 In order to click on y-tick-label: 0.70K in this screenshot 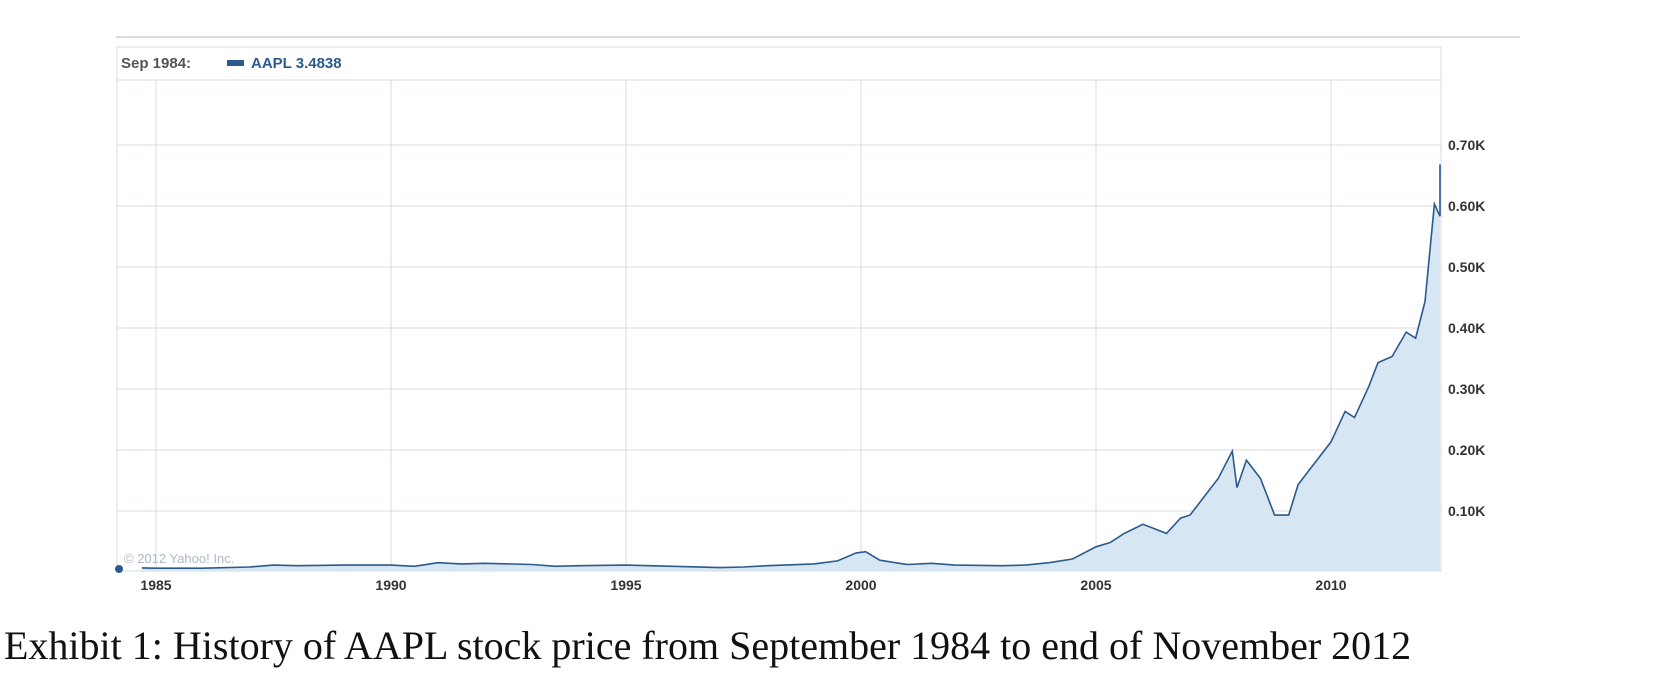, I will do `click(1466, 145)`.